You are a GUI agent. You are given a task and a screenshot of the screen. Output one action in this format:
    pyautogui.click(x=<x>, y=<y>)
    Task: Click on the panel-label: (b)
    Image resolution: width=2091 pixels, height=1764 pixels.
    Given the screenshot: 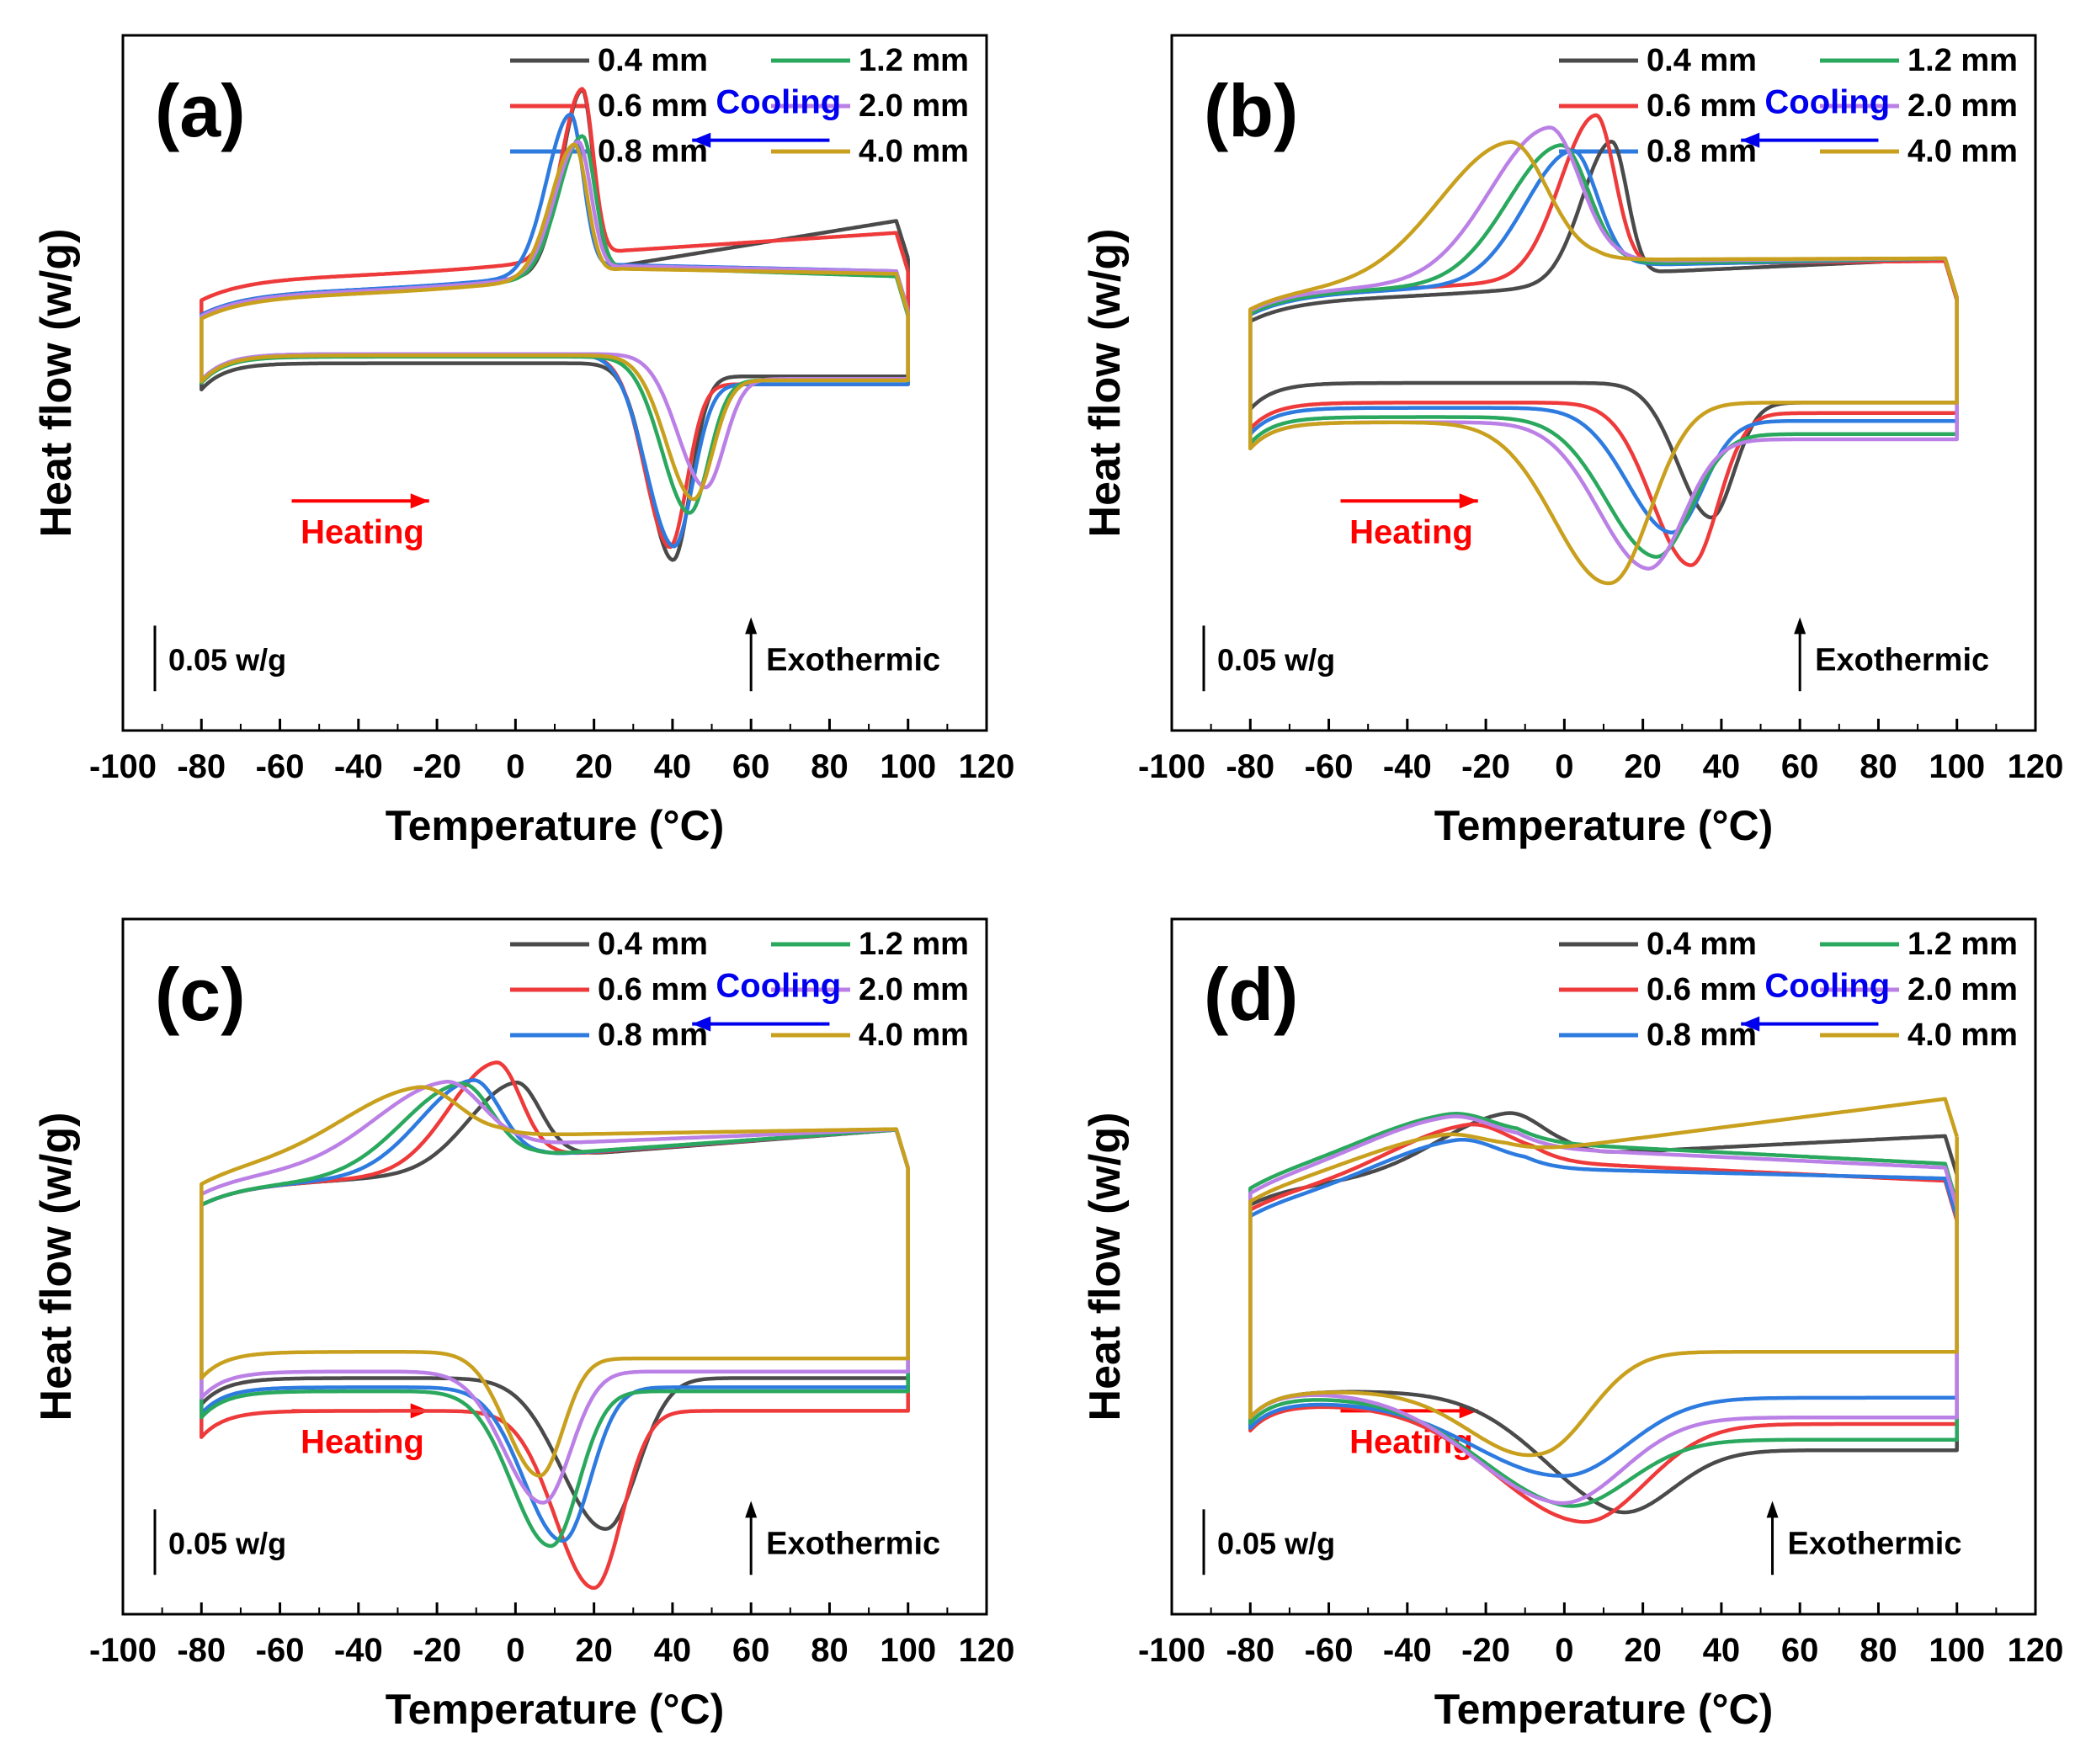 What is the action you would take?
    pyautogui.click(x=1251, y=111)
    